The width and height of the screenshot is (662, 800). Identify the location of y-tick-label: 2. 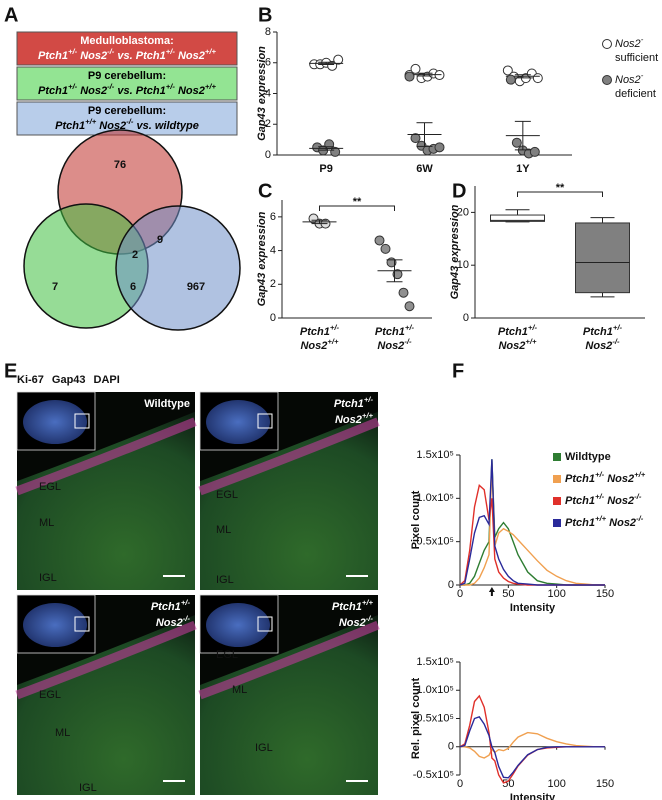
(268, 124).